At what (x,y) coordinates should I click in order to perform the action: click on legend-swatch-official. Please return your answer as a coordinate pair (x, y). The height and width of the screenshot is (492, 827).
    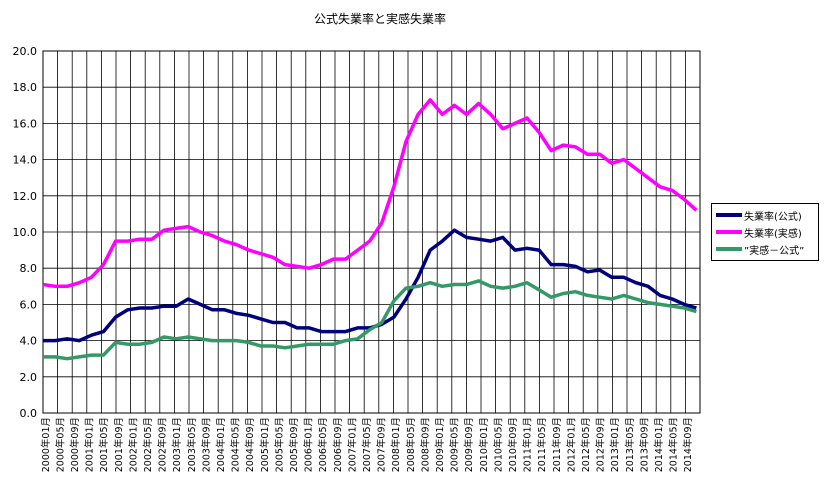
    Looking at the image, I should click on (729, 215).